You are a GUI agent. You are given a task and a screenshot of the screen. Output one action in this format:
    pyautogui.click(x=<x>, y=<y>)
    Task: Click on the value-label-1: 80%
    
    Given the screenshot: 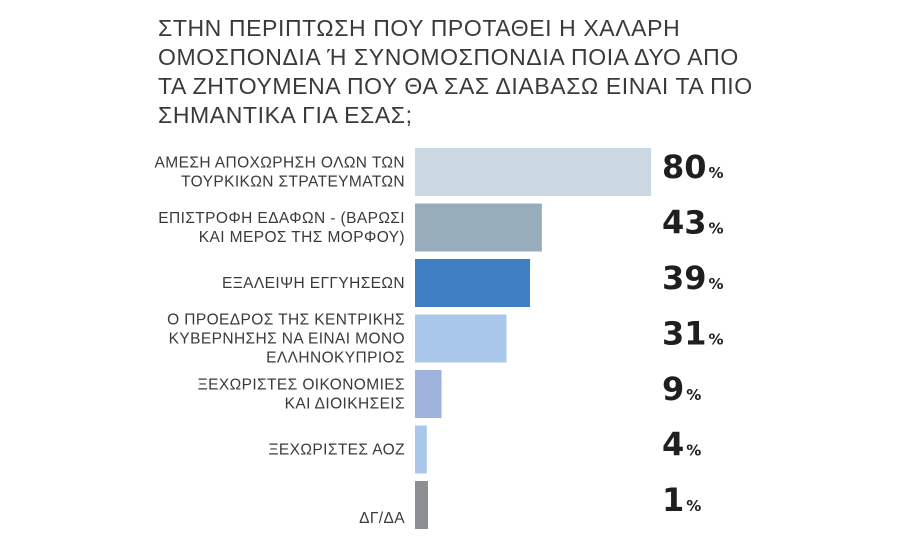 What is the action you would take?
    pyautogui.click(x=693, y=167)
    